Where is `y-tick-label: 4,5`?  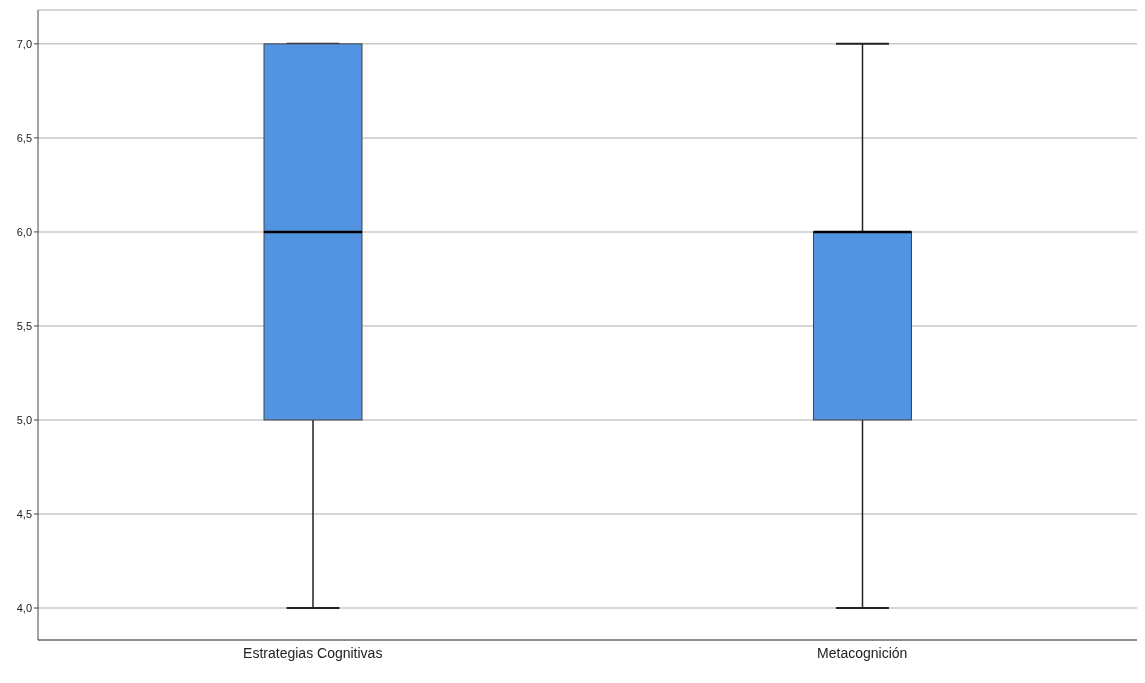
y-tick-label: 4,5 is located at coordinates (24, 513).